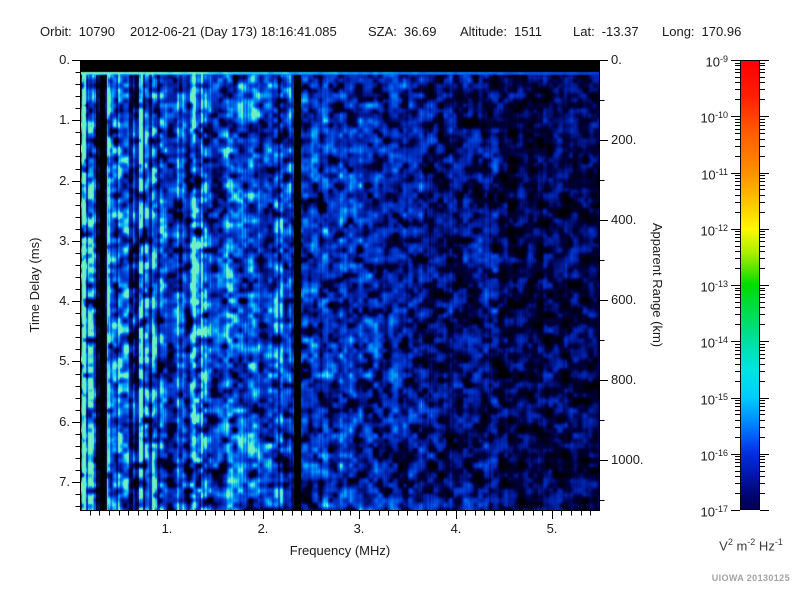 The height and width of the screenshot is (600, 800). What do you see at coordinates (714, 231) in the screenshot?
I see `colorbar-tick-label: 10-12` at bounding box center [714, 231].